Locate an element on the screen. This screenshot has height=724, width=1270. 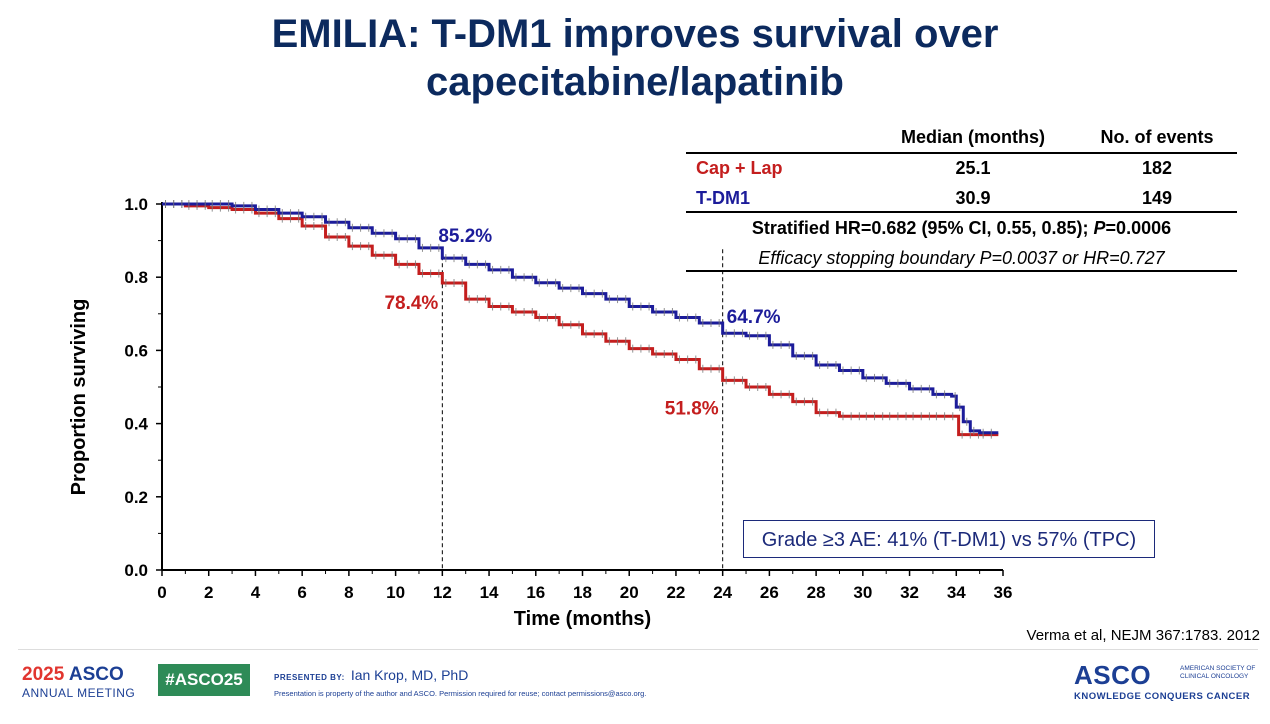
meeting-logo: 2025 ASCO ANNUAL MEETING is located at coordinates (78, 682).